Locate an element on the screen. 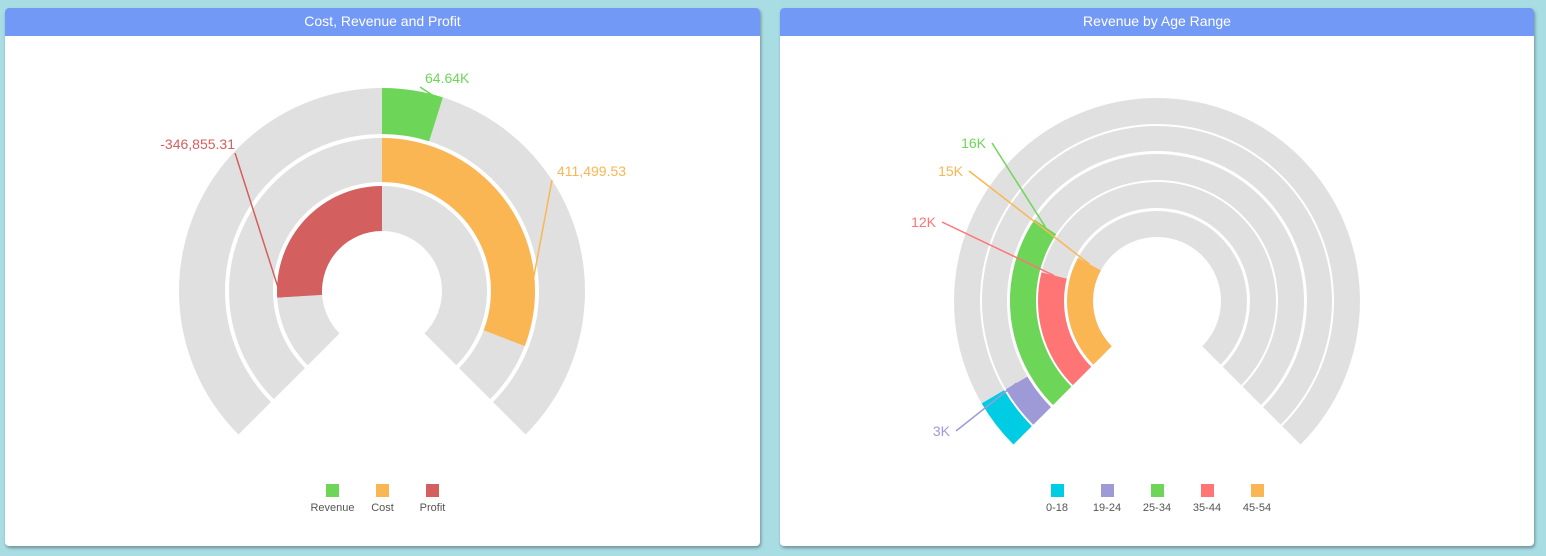 Image resolution: width=1546 pixels, height=556 pixels. legend-item-45-54: 45-54 is located at coordinates (1257, 499).